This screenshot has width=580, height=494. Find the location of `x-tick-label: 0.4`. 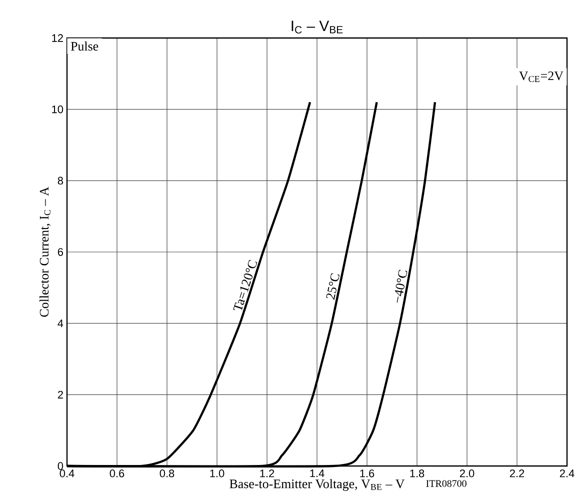

x-tick-label: 0.4 is located at coordinates (67, 473).